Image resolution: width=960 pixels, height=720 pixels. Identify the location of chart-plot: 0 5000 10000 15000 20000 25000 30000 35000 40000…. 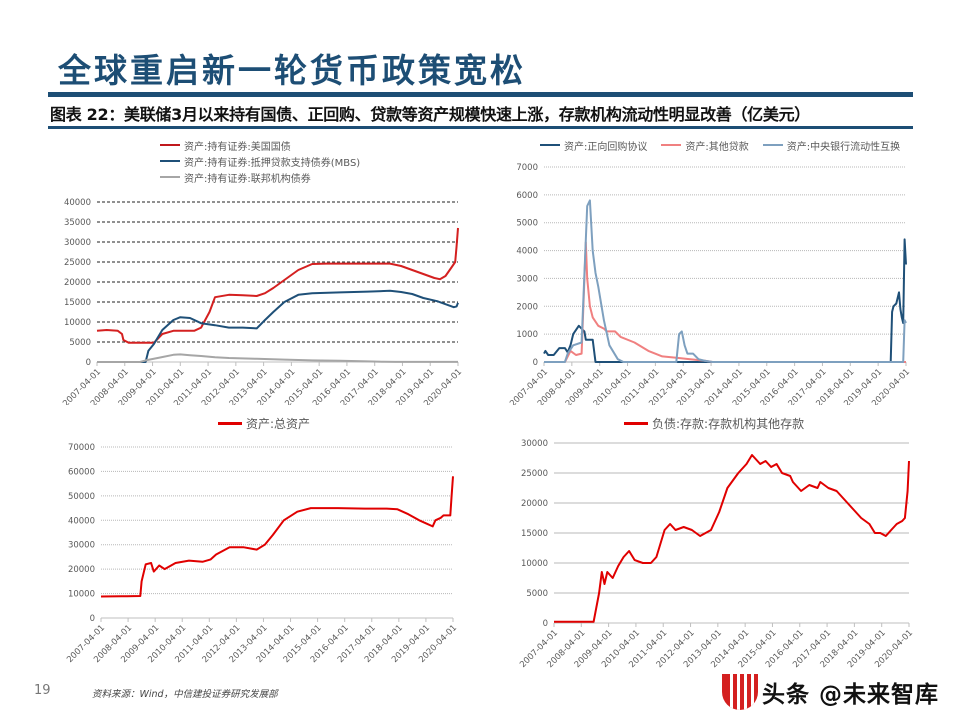
(262, 301).